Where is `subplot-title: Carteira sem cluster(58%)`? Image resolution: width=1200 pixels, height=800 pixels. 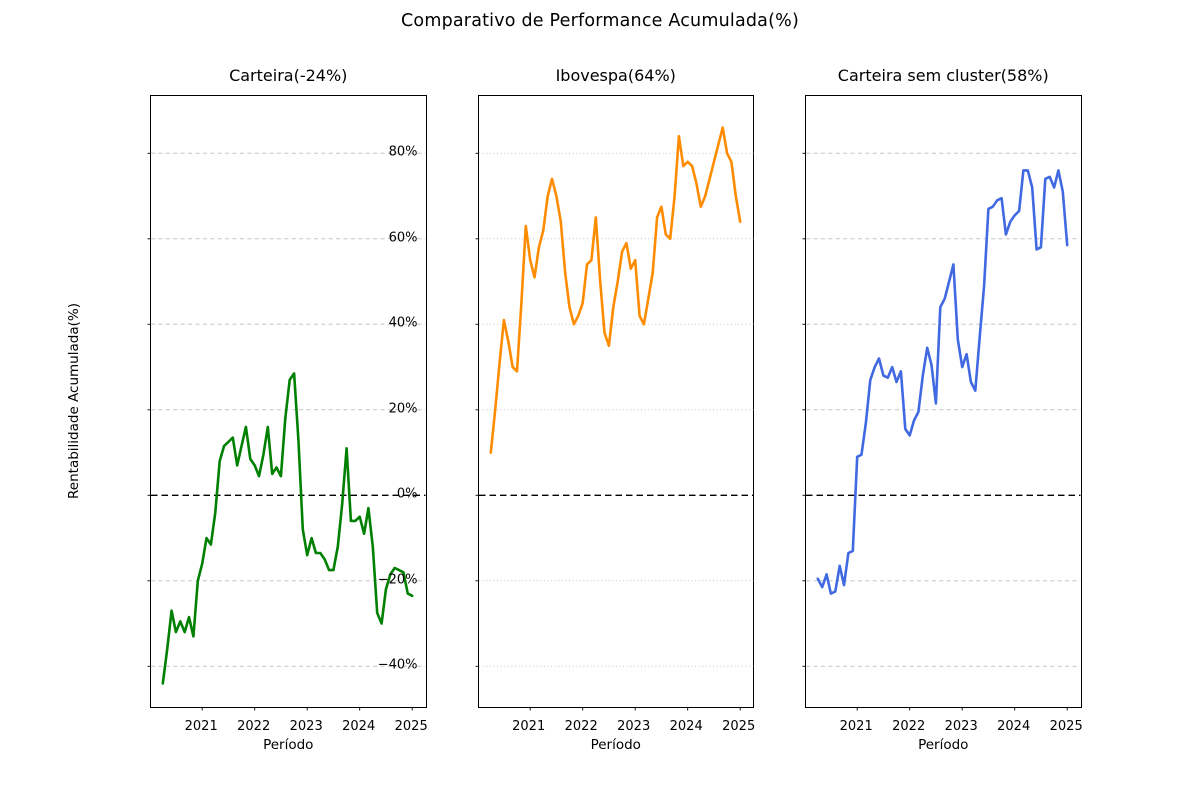 subplot-title: Carteira sem cluster(58%) is located at coordinates (943, 75).